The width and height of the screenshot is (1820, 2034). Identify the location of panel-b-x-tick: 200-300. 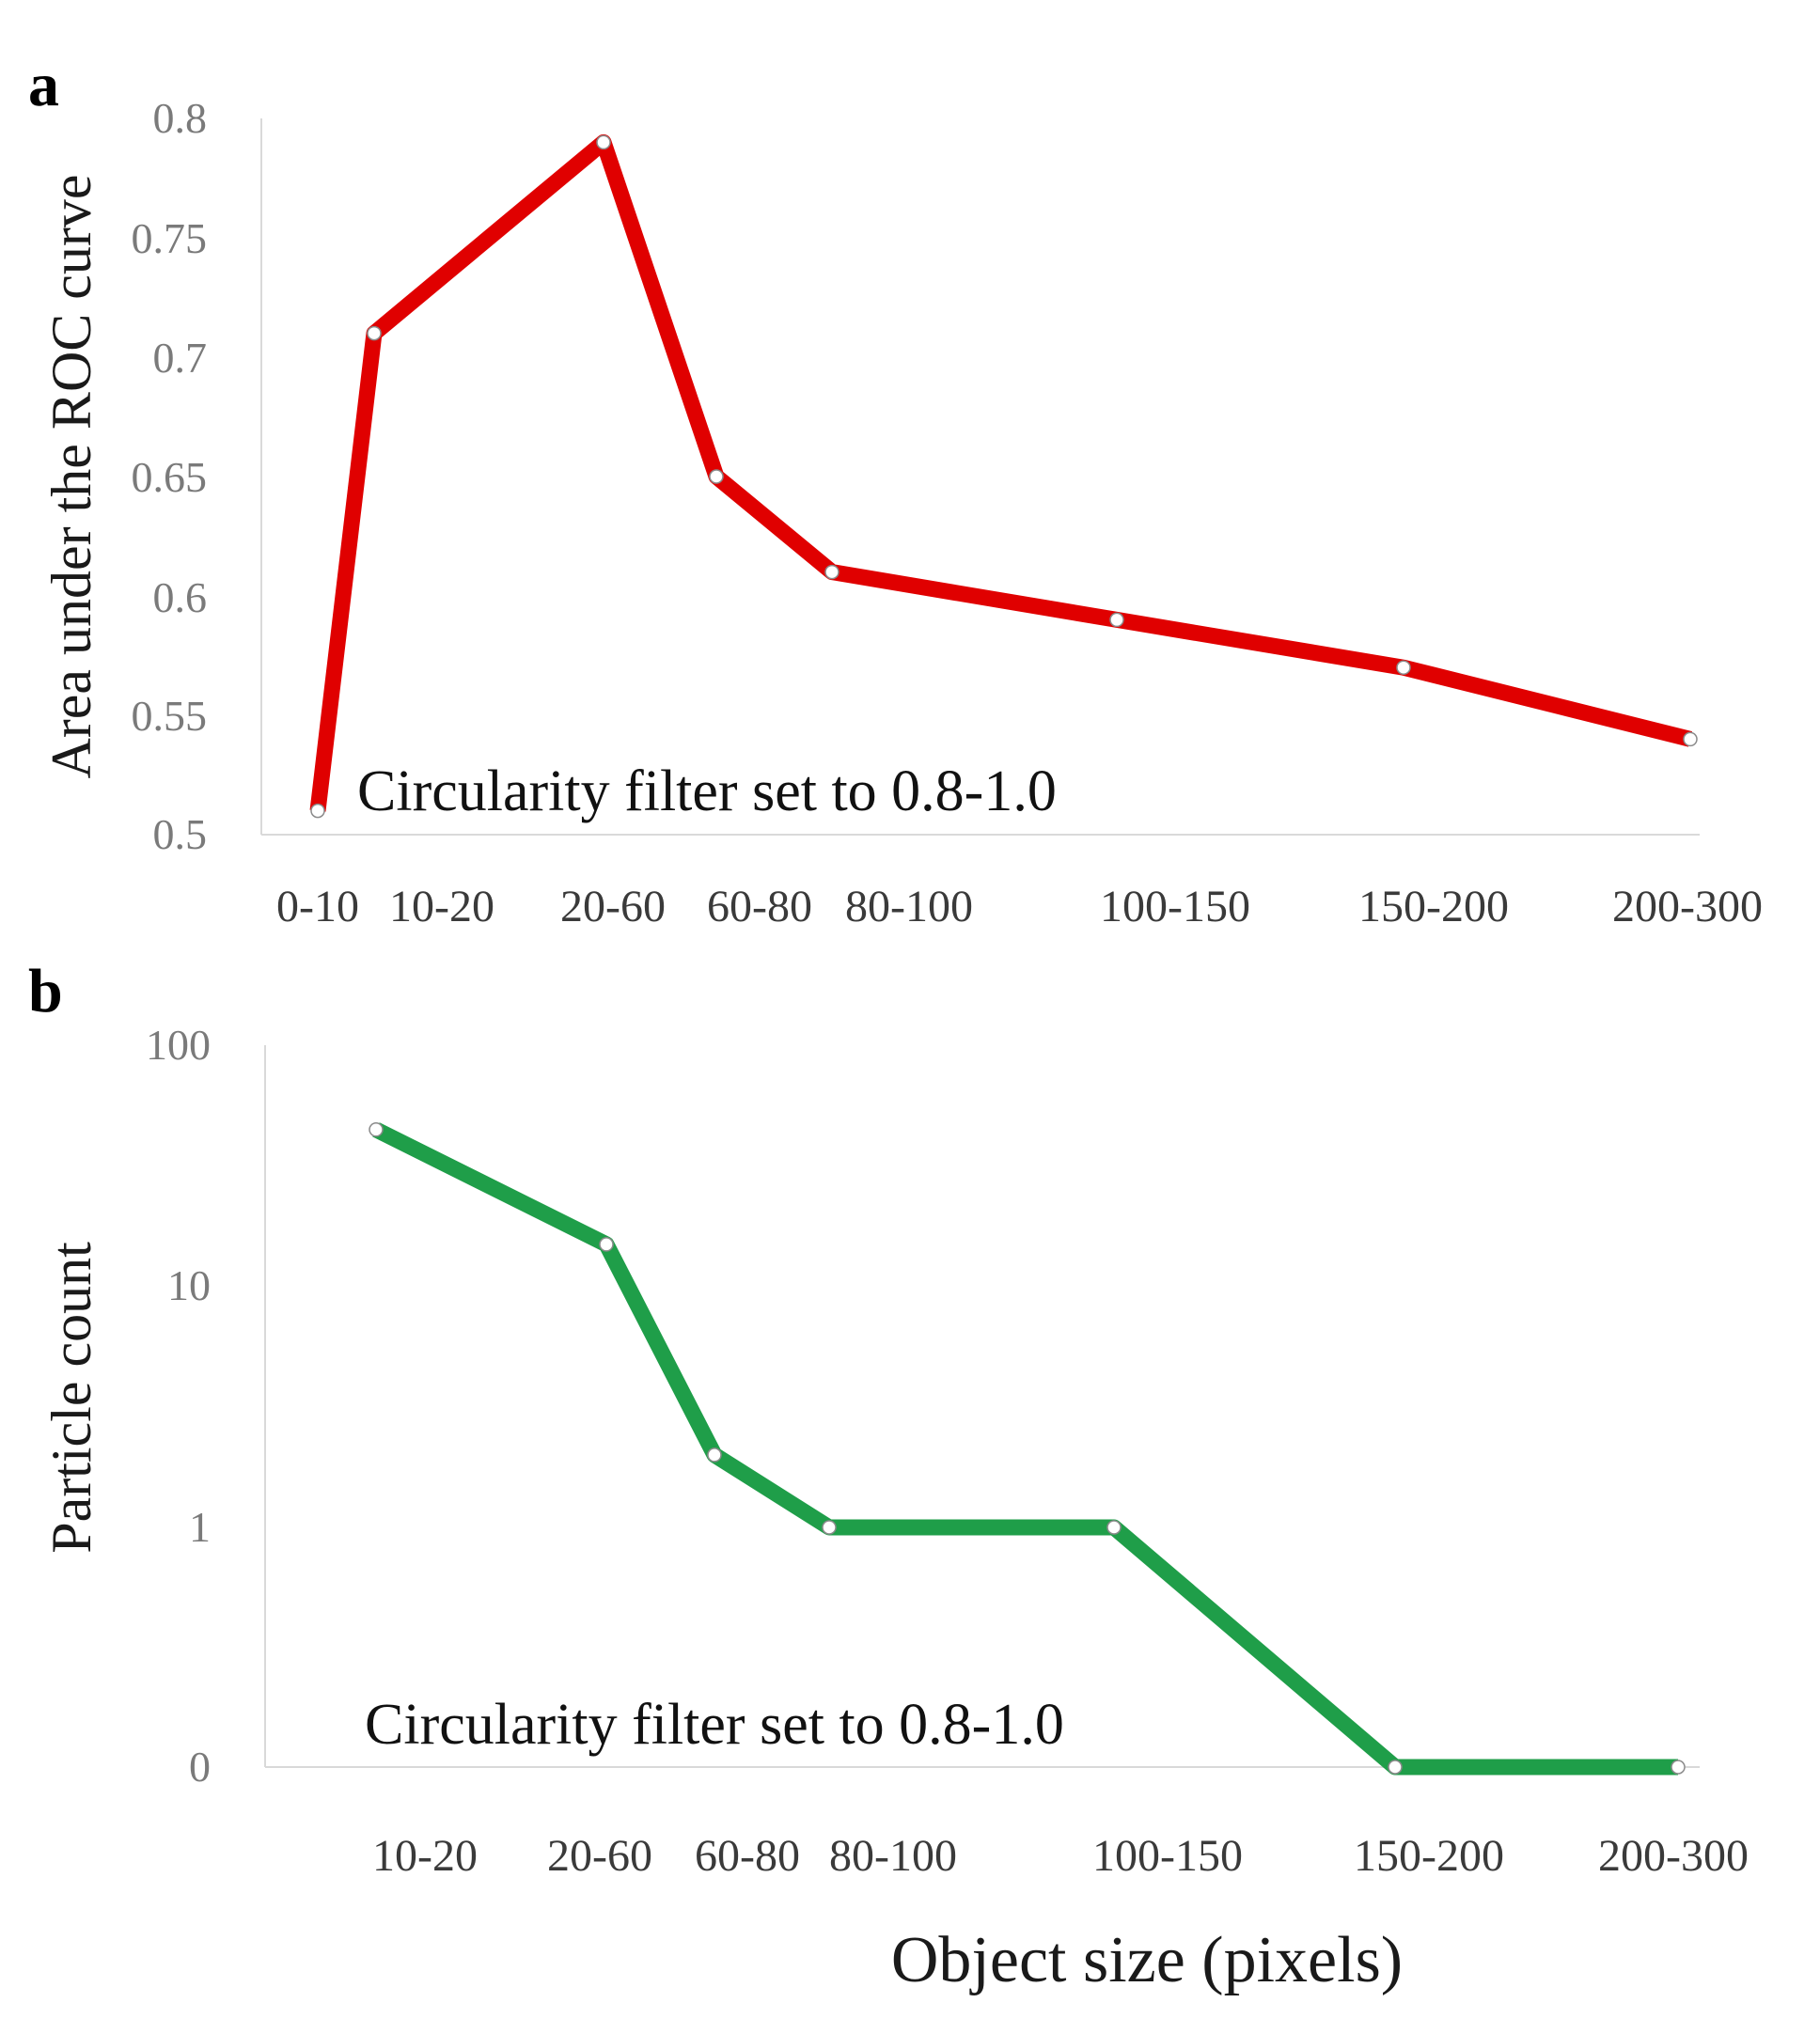
(1673, 1856).